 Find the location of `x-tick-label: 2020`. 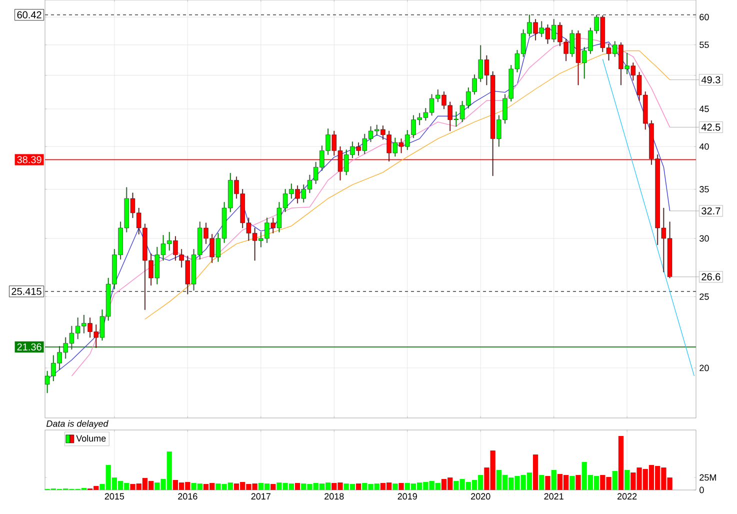

x-tick-label: 2020 is located at coordinates (480, 496).